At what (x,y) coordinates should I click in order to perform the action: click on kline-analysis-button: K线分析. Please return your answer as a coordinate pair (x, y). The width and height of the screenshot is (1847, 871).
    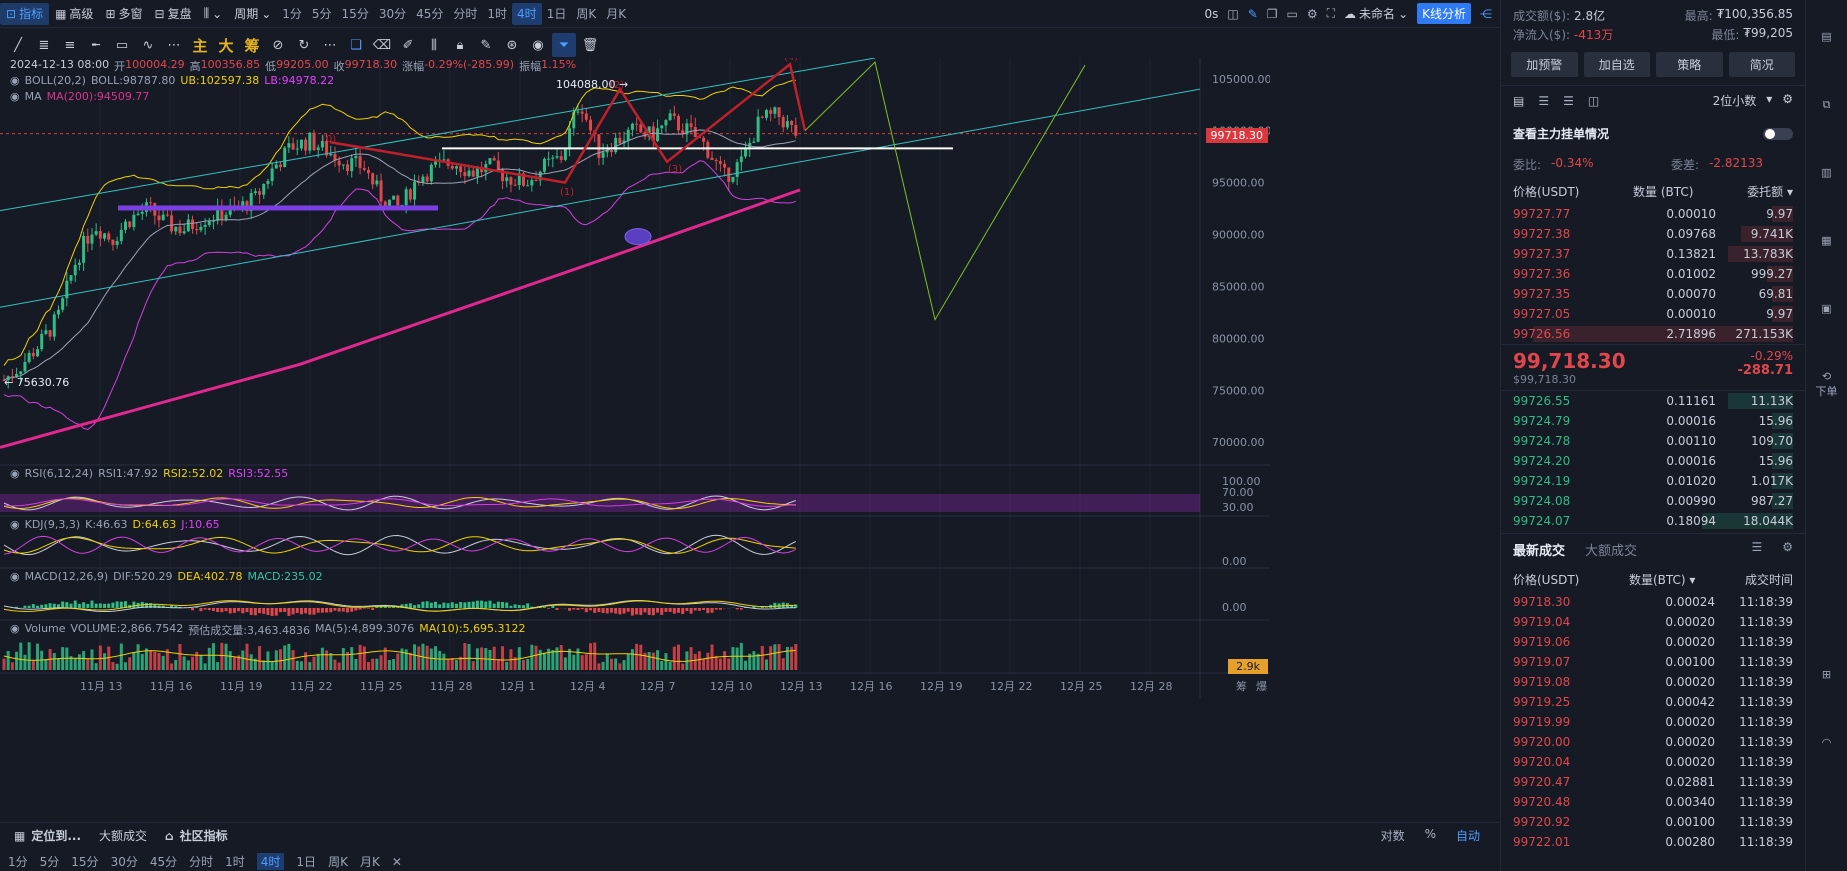
    Looking at the image, I should click on (1444, 13).